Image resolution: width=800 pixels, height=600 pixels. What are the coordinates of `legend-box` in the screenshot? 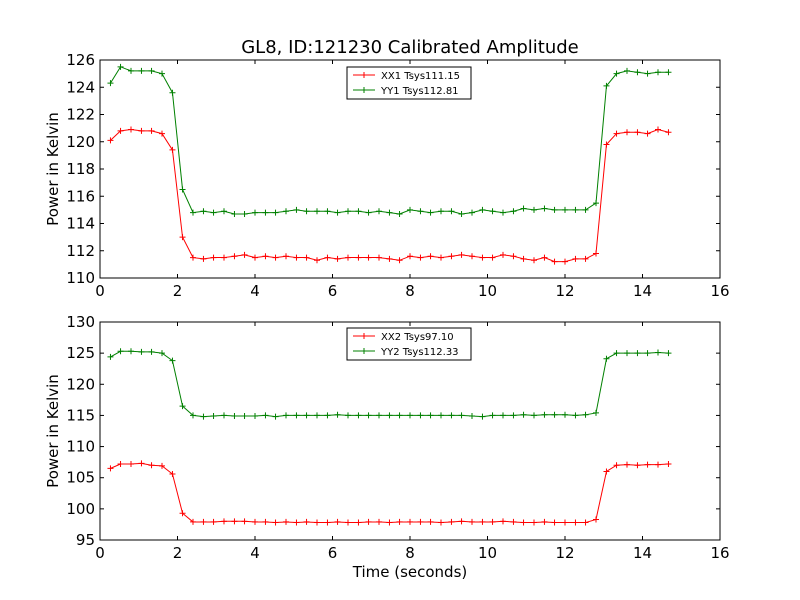 It's located at (409, 344).